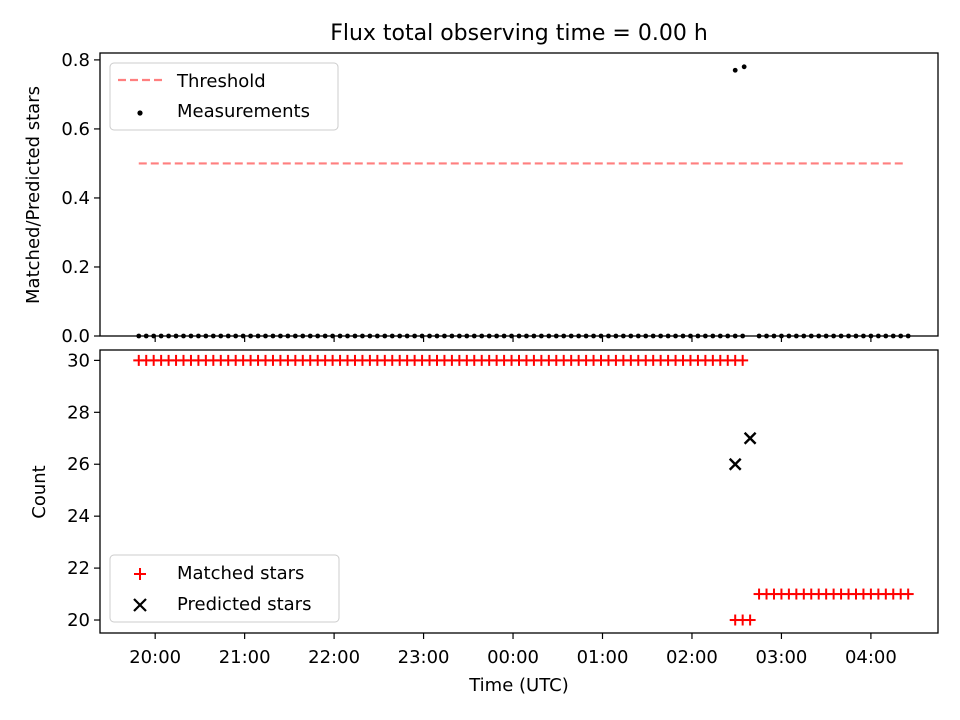 The height and width of the screenshot is (720, 960). Describe the element at coordinates (33, 195) in the screenshot. I see `top-y-axis-label: Matched/Predicted stars` at that location.